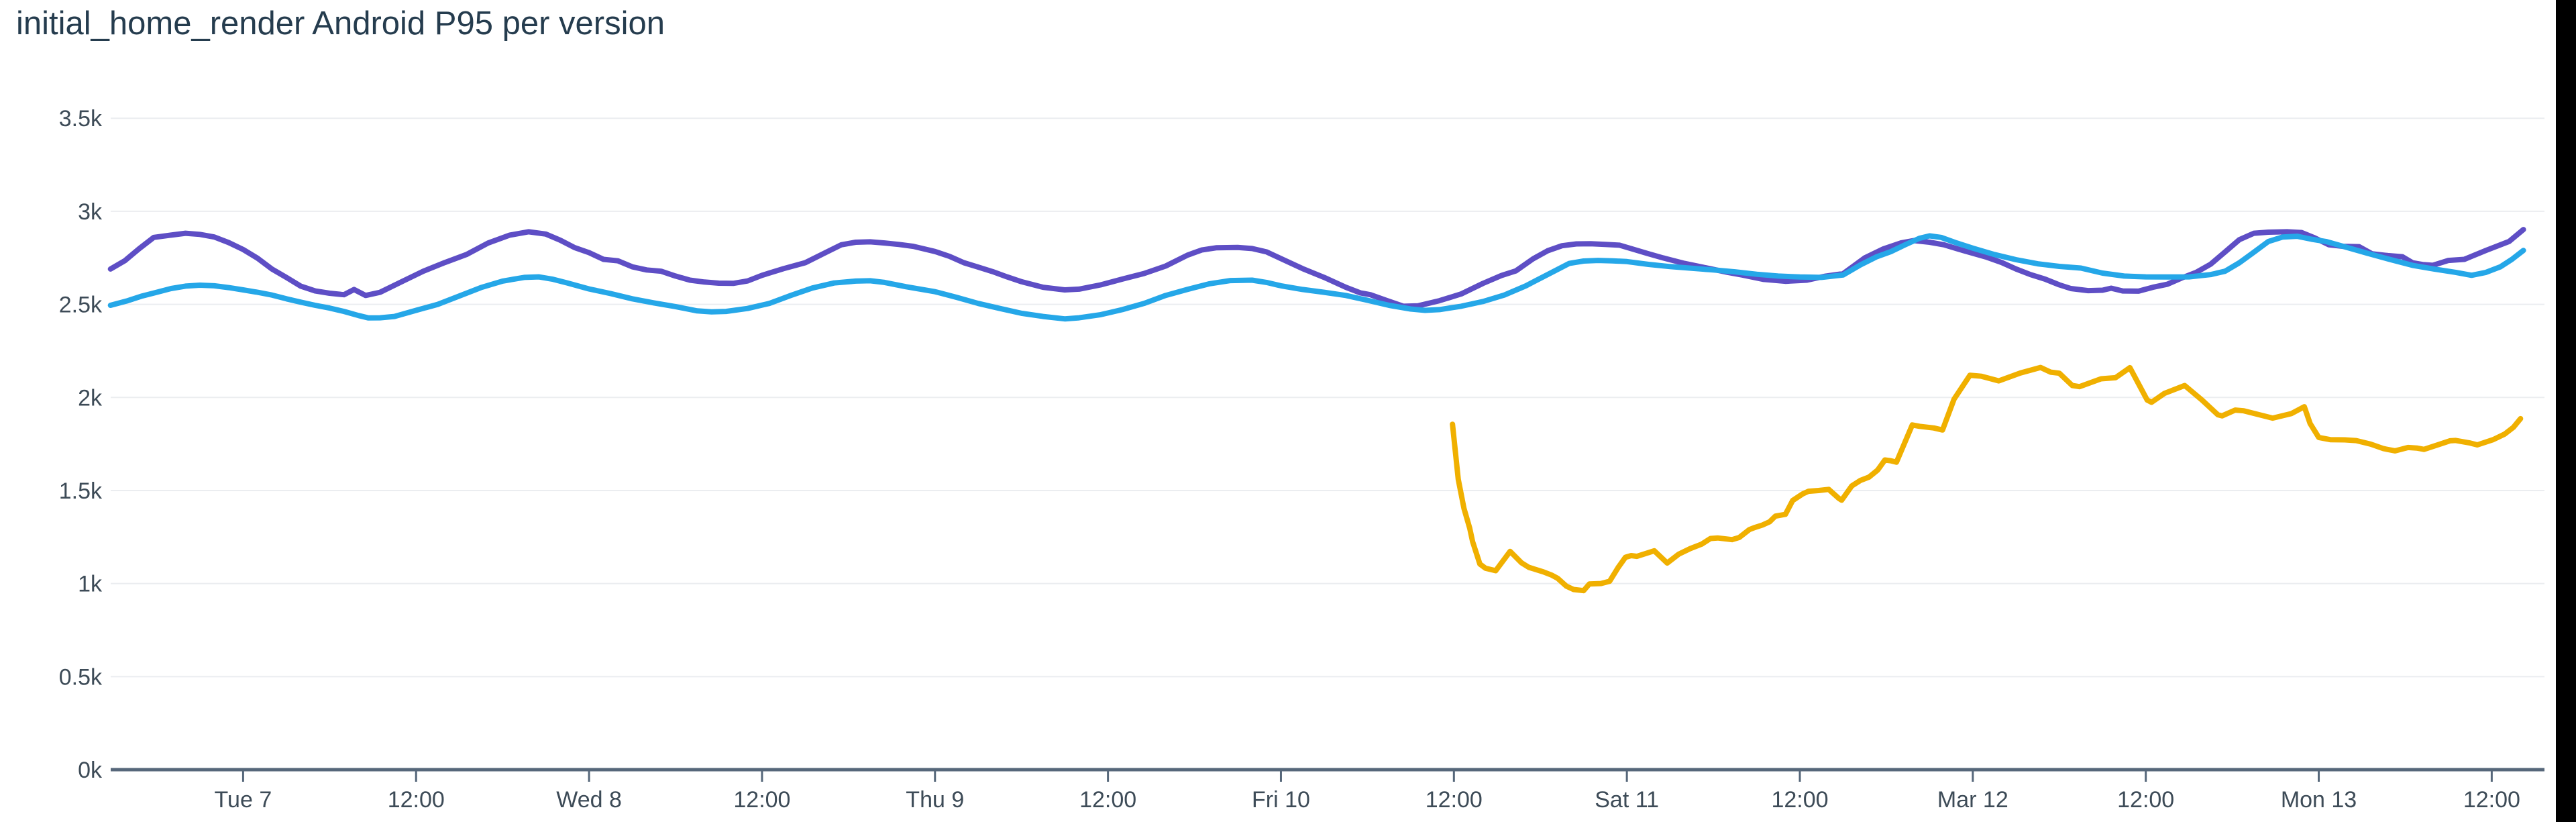 This screenshot has width=2576, height=822. Describe the element at coordinates (81, 305) in the screenshot. I see `y-tick-label: 2.5k` at that location.